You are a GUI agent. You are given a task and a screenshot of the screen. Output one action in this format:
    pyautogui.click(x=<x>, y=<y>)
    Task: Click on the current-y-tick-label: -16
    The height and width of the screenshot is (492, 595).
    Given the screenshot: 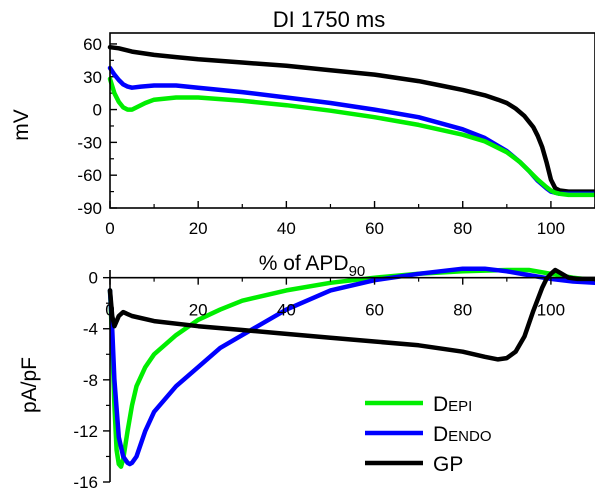 What is the action you would take?
    pyautogui.click(x=85, y=482)
    